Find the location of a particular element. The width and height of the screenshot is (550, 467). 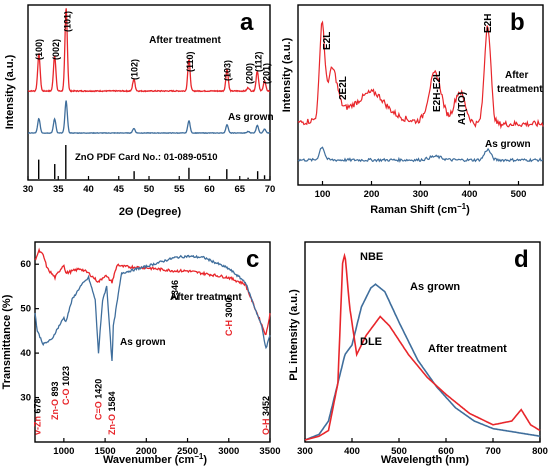

band-value: 1584 is located at coordinates (112, 401).